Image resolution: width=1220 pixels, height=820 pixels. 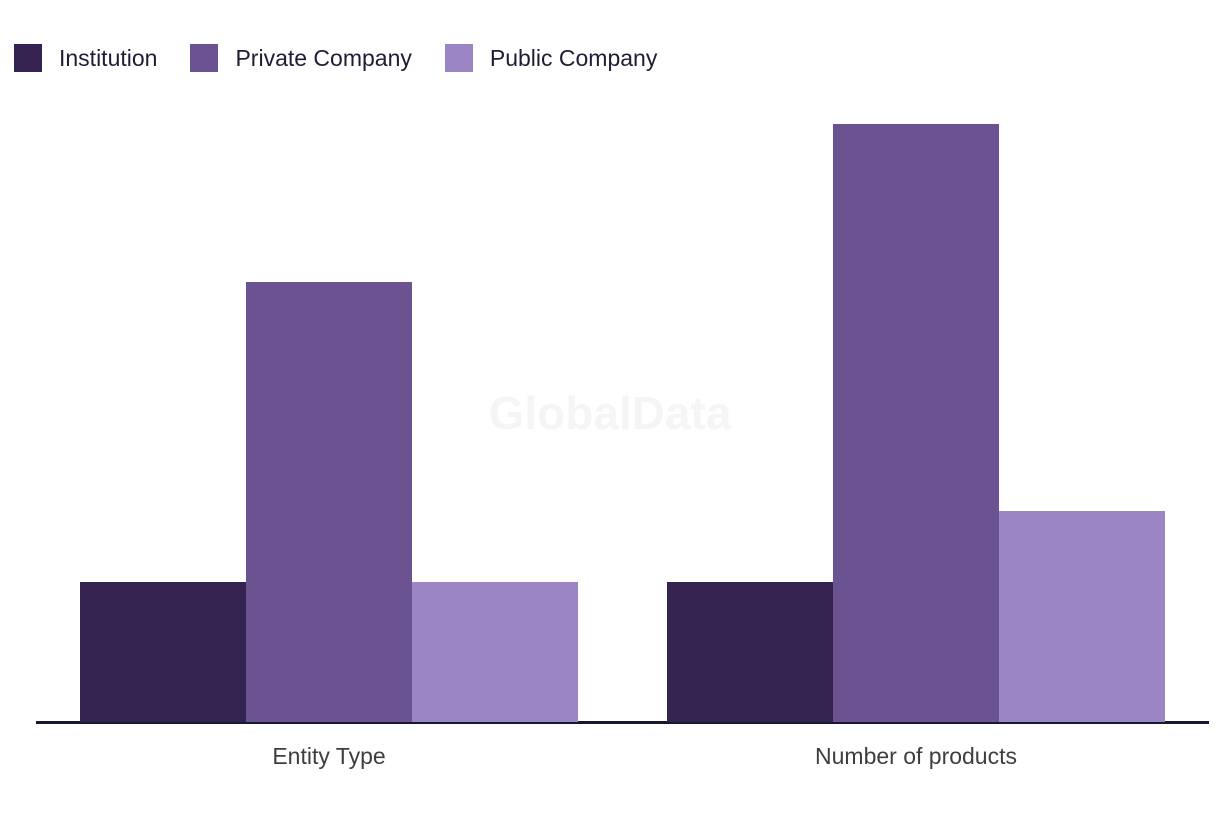 I want to click on legend-item-public-company: Public Company, so click(x=551, y=58).